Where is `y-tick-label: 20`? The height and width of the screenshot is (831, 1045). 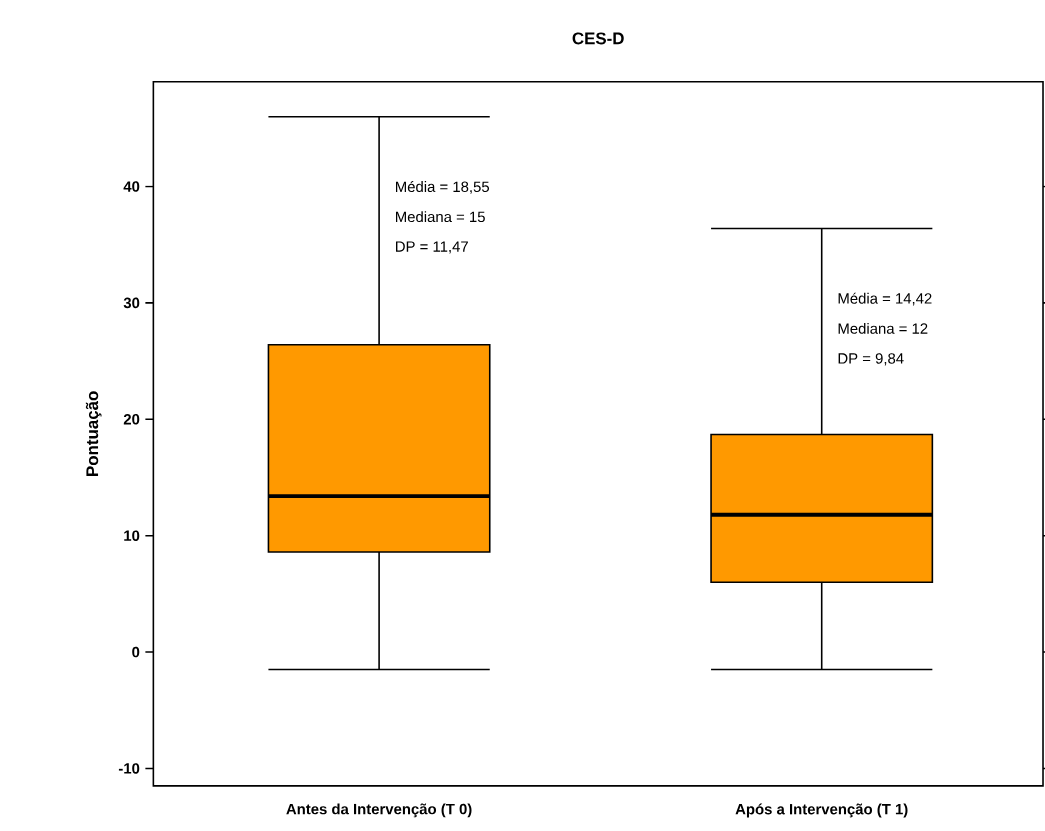
y-tick-label: 20 is located at coordinates (131, 419).